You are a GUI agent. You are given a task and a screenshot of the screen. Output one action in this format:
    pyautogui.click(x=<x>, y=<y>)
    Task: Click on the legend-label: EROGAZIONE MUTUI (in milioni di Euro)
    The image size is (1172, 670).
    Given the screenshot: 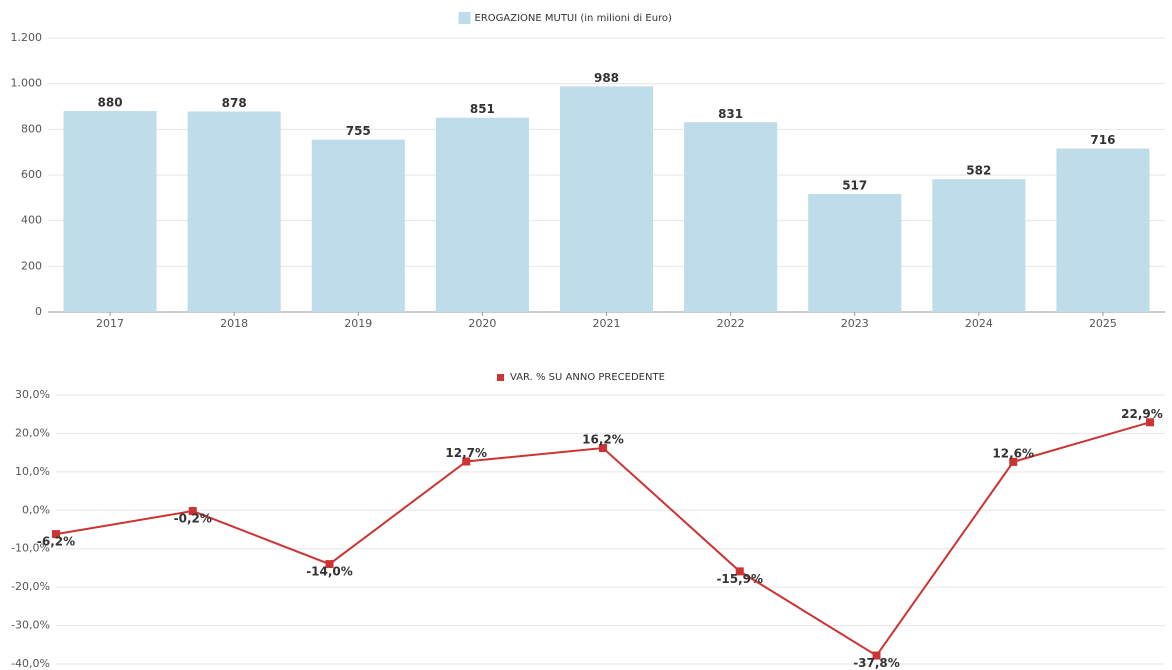 What is the action you would take?
    pyautogui.click(x=574, y=18)
    